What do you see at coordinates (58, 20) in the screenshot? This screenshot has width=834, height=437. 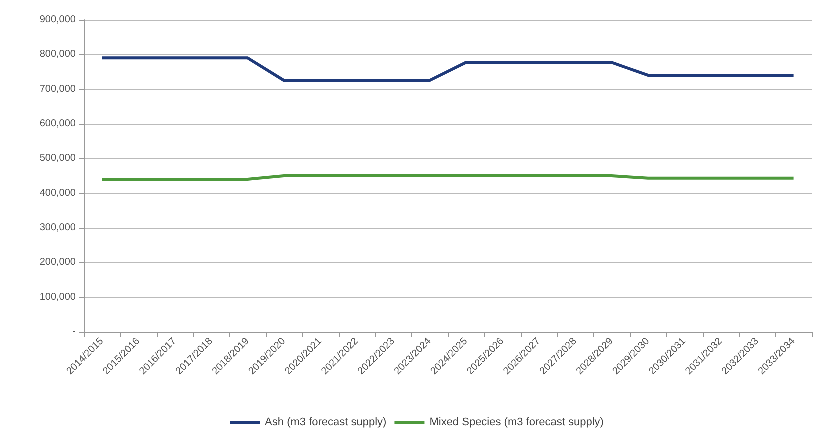 I see `y-tick-label: 900,000` at bounding box center [58, 20].